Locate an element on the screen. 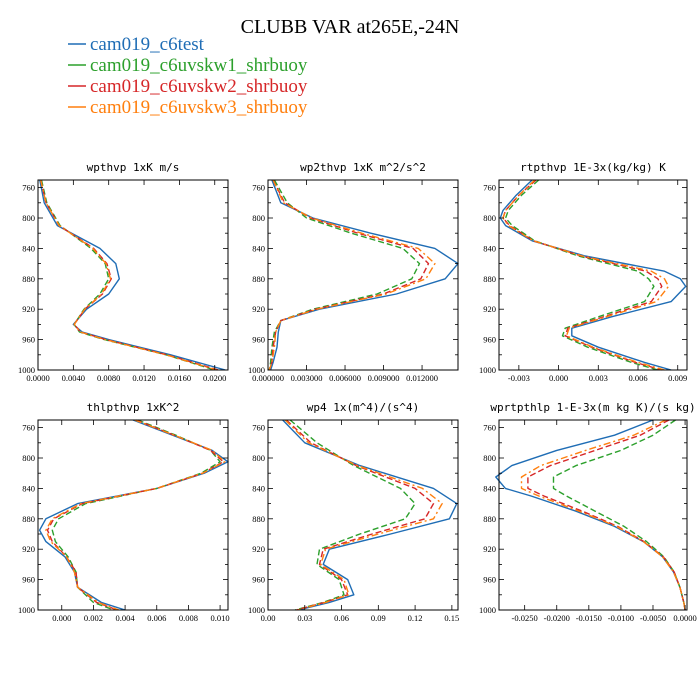  x-tick-label: 0.0160 is located at coordinates (179, 378).